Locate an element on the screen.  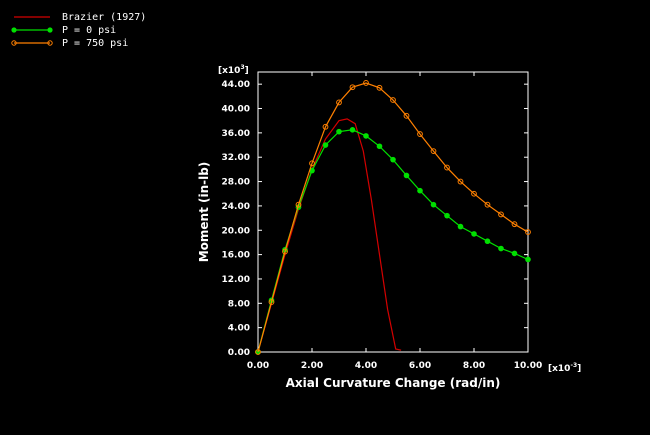
legend-item: Brazier (1927) is located at coordinates (80, 17).